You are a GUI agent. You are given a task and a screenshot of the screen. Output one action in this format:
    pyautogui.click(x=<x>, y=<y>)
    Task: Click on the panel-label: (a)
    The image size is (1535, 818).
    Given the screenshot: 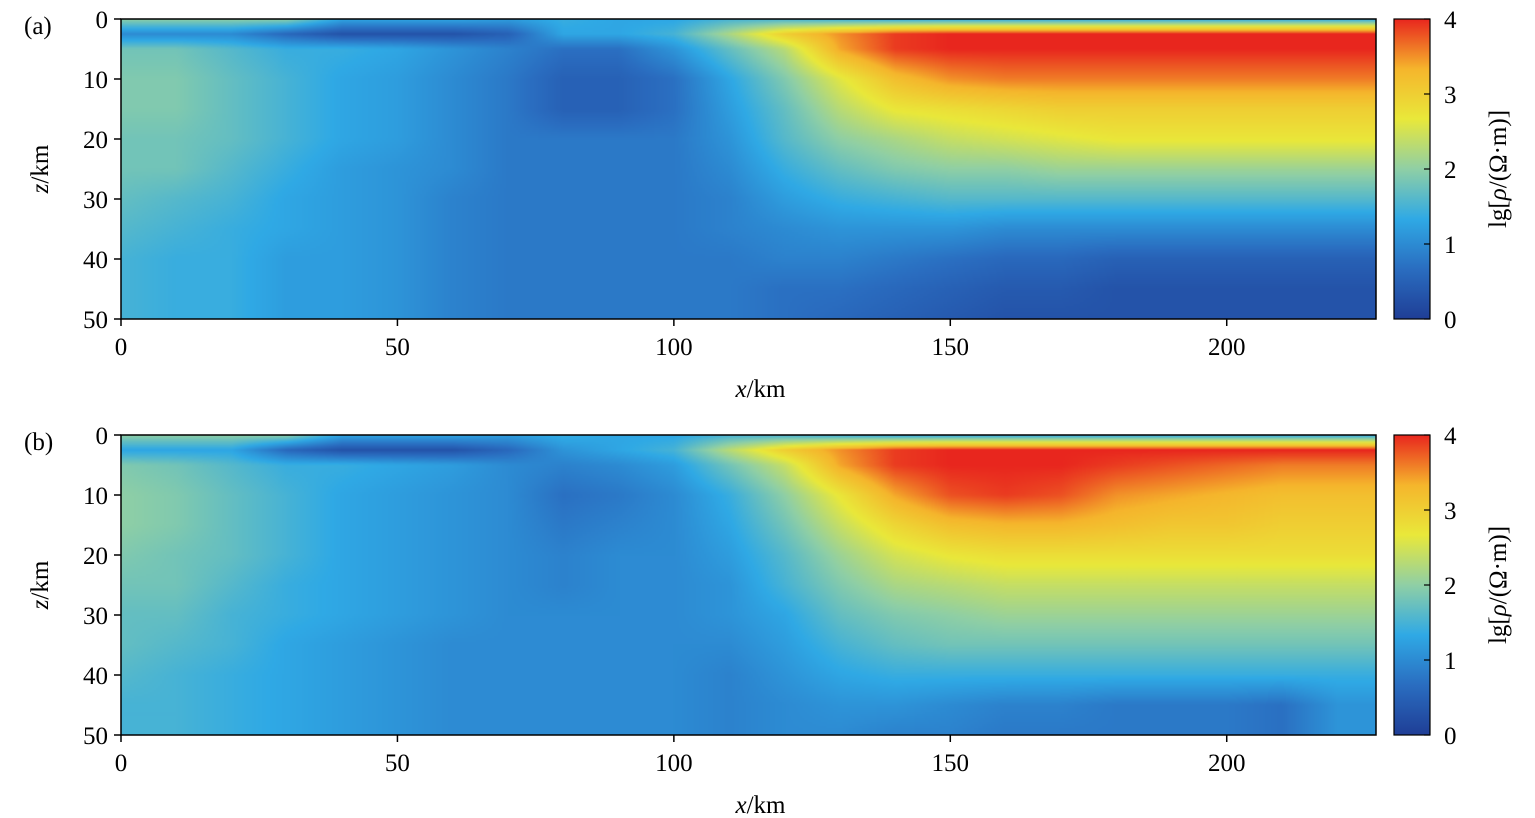 What is the action you would take?
    pyautogui.click(x=38, y=26)
    